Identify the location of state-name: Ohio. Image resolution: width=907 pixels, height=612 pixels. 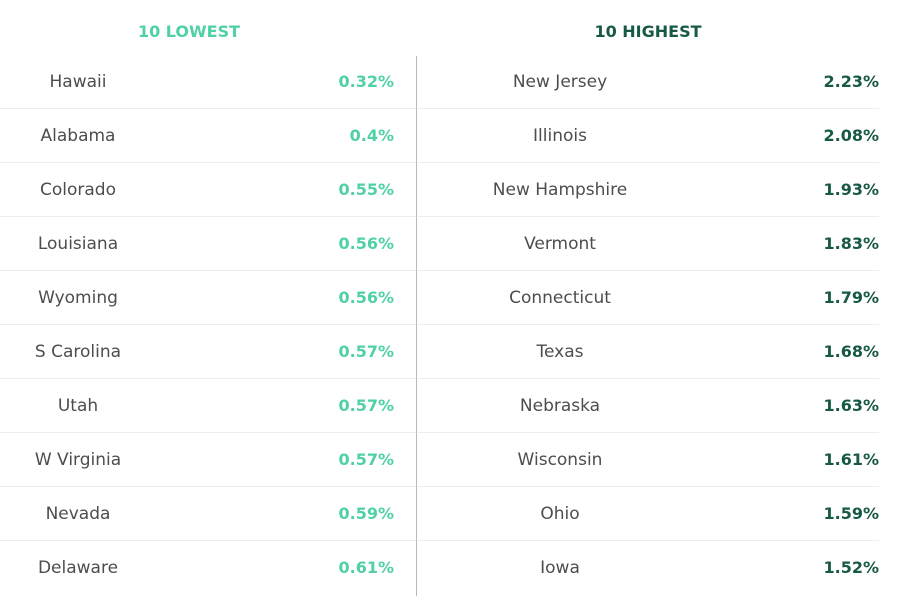
(560, 514).